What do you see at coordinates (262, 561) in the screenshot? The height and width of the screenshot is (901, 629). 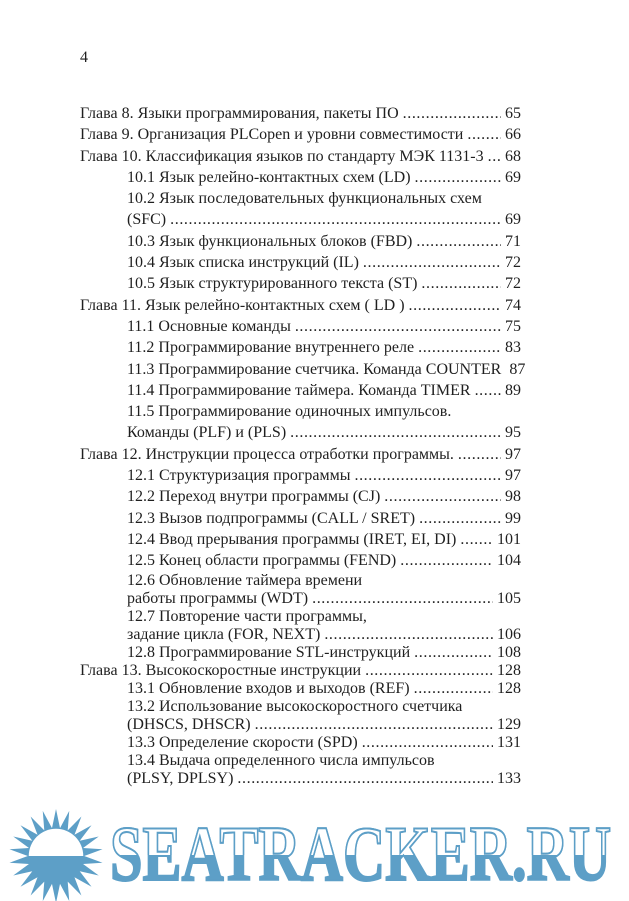 I see `toc-entry-title: 12.5 Конец области программы (FEND)` at bounding box center [262, 561].